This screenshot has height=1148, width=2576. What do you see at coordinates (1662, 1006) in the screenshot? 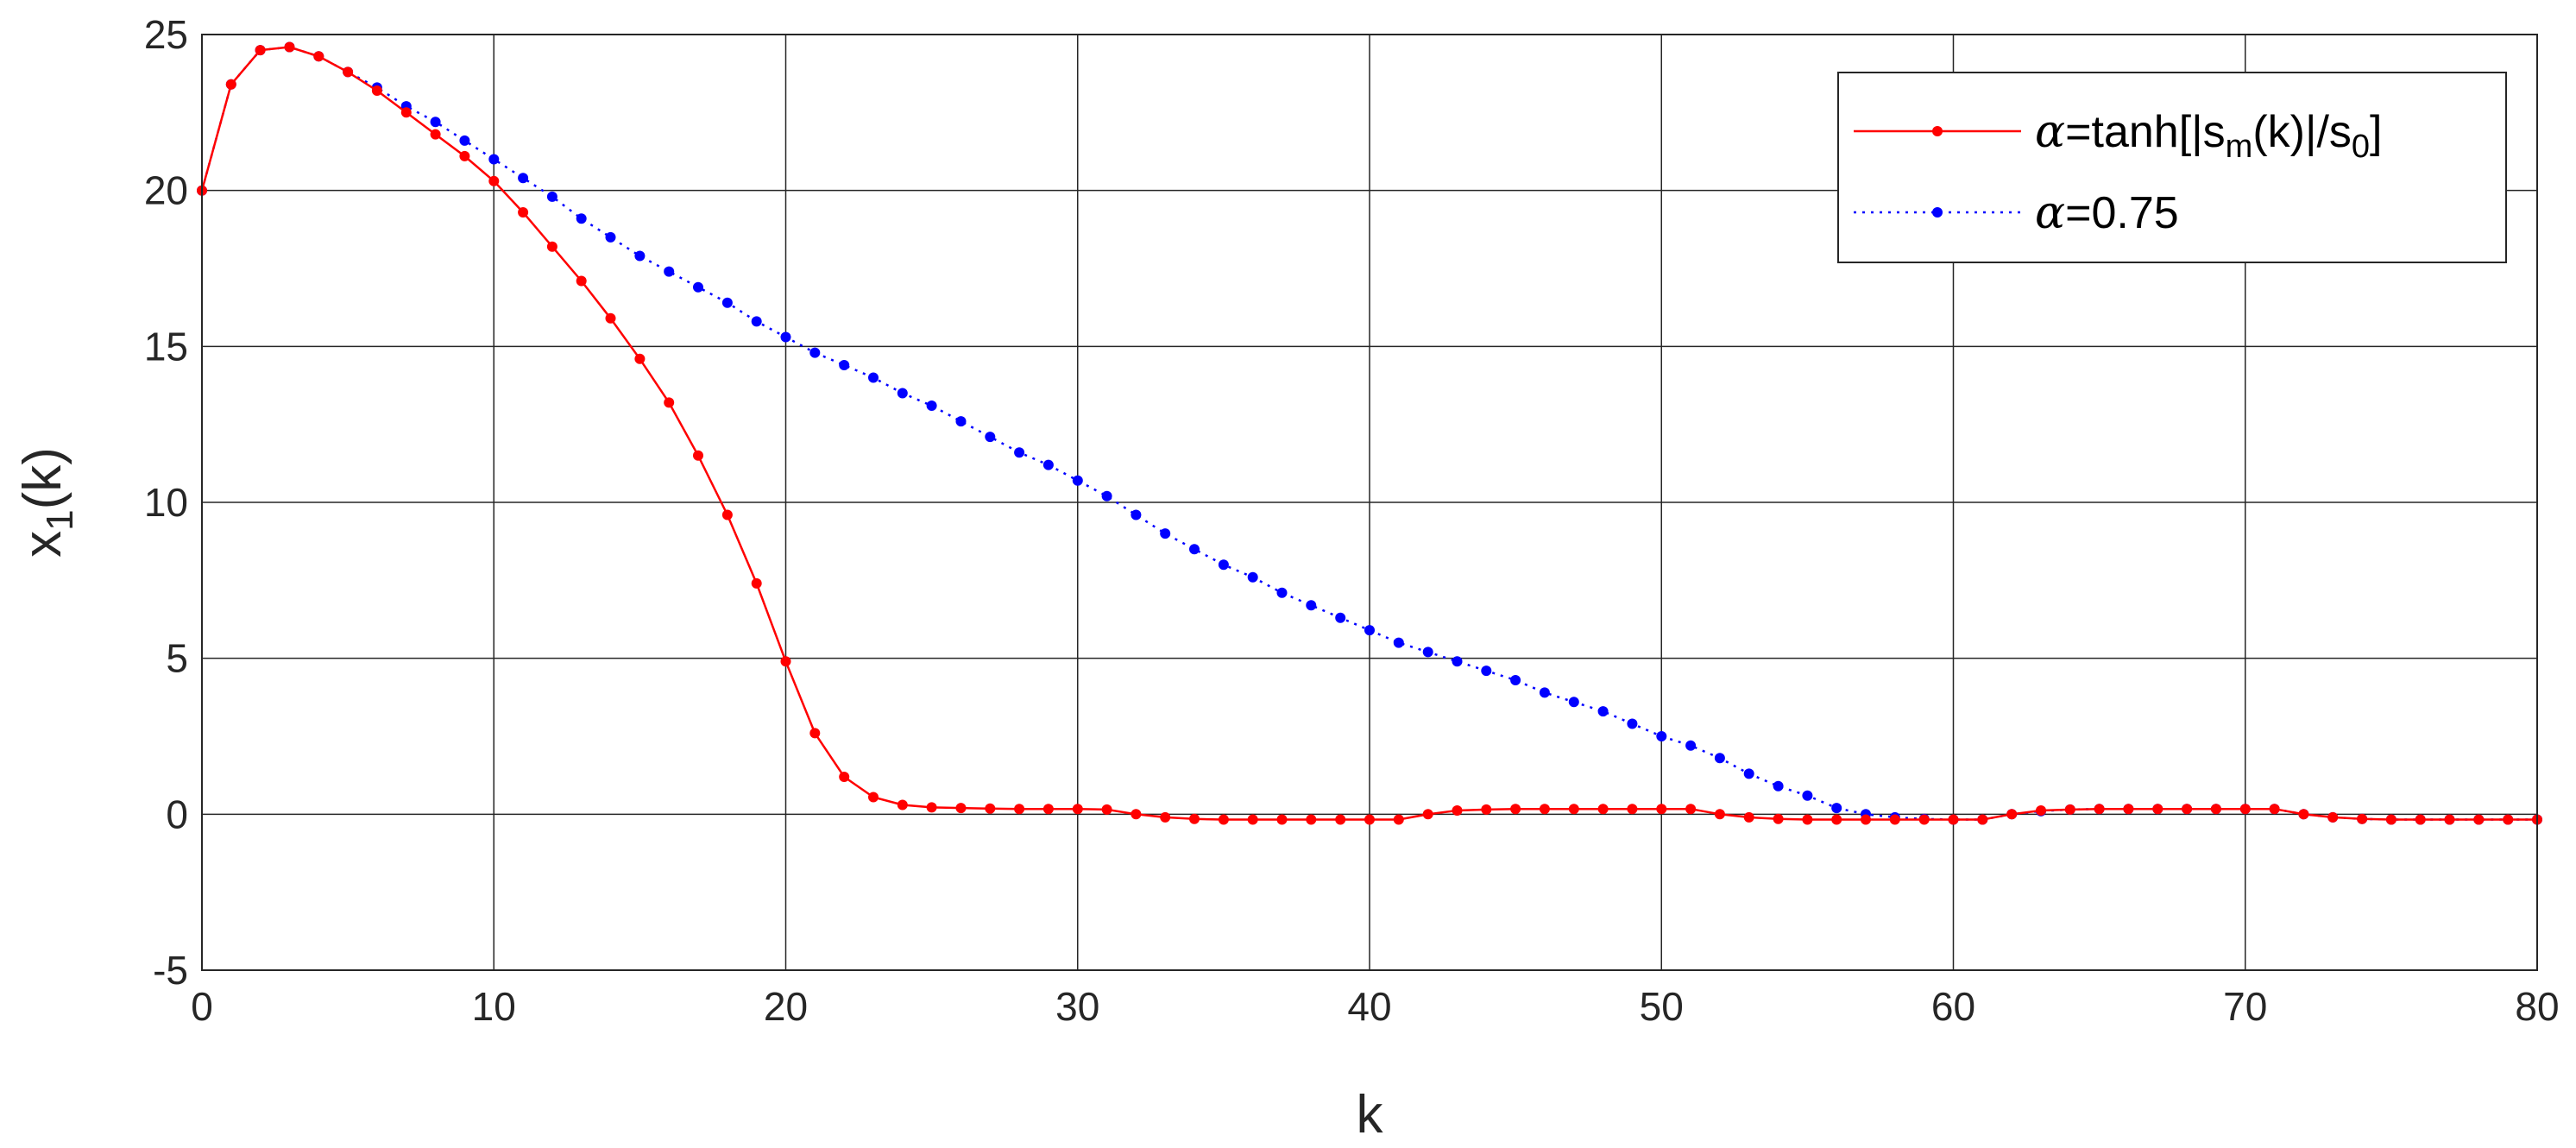
I see `x-tick-label: 50` at bounding box center [1662, 1006].